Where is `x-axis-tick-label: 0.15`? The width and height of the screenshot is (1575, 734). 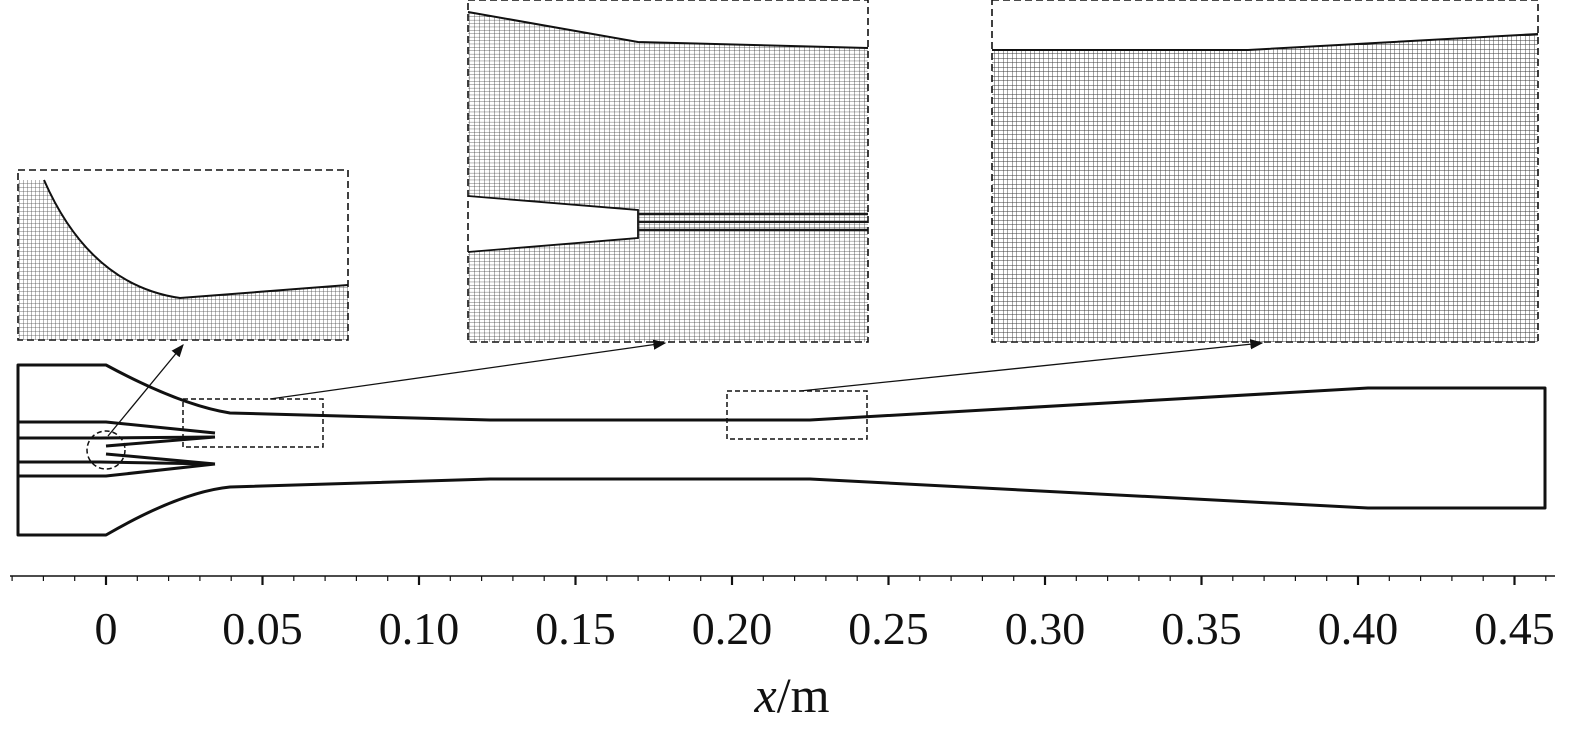
x-axis-tick-label: 0.15 is located at coordinates (575, 628).